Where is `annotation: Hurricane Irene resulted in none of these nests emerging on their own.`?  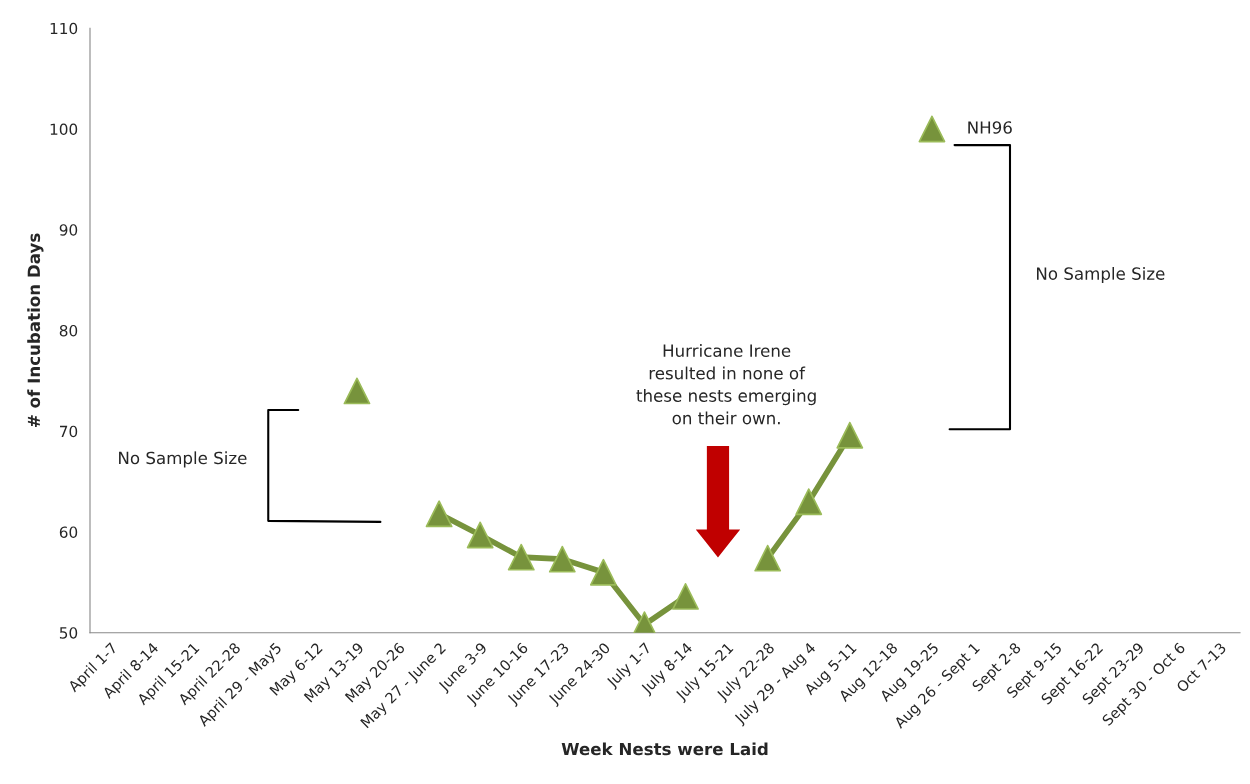
annotation: Hurricane Irene resulted in none of these nests emerging on their own. is located at coordinates (726, 384).